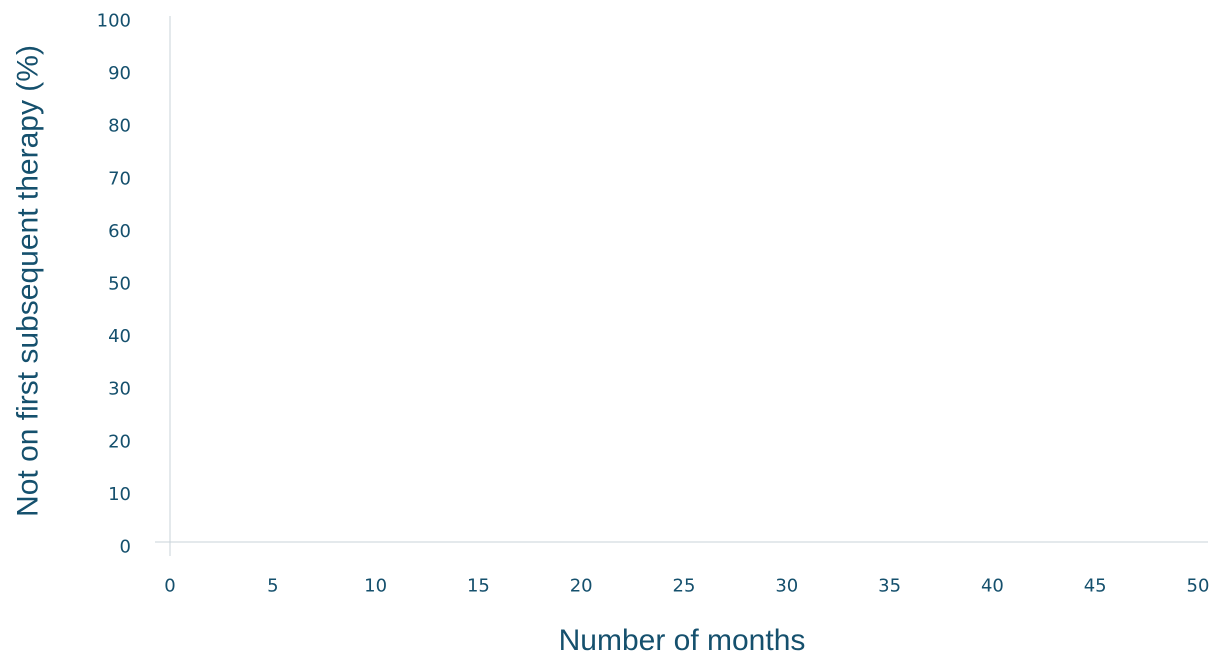 The image size is (1217, 672). I want to click on y-tick-label: 60, so click(119, 231).